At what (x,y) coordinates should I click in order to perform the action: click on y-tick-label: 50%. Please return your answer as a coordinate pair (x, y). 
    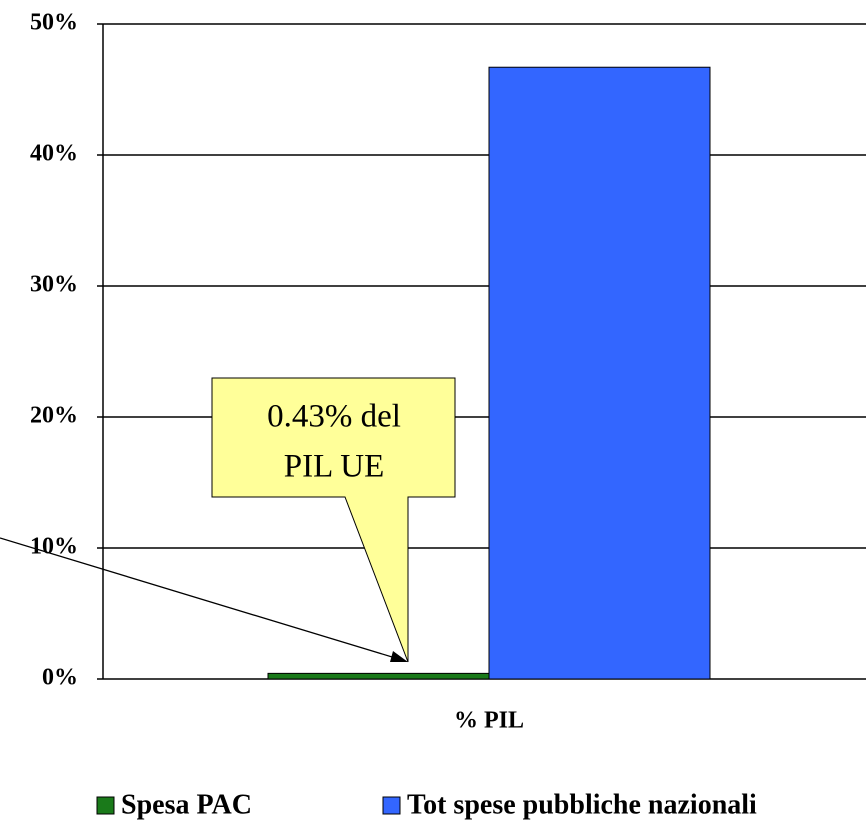
    Looking at the image, I should click on (54, 23).